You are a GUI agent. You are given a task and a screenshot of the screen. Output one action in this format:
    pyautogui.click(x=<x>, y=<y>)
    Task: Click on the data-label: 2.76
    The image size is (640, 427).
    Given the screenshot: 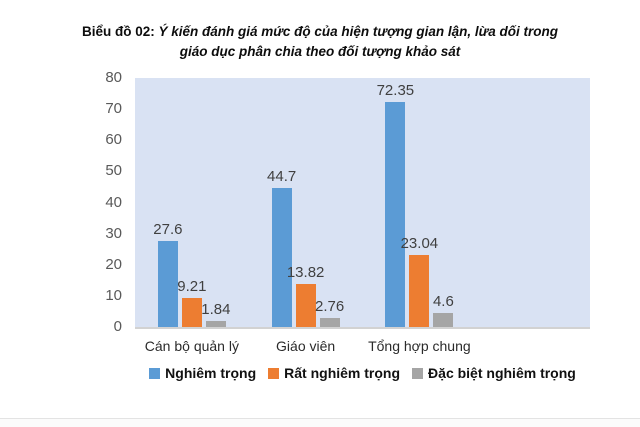 What is the action you would take?
    pyautogui.click(x=330, y=307)
    